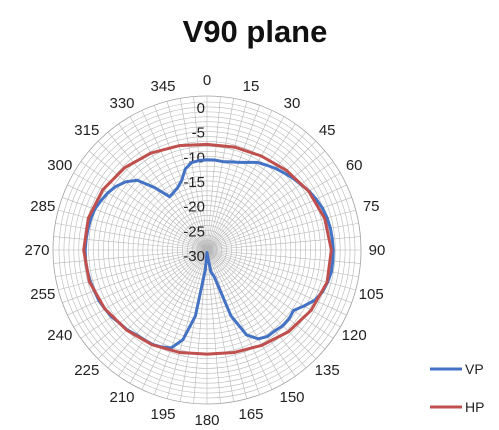 This screenshot has height=430, width=499. Describe the element at coordinates (86, 370) in the screenshot. I see `angle-tick-label: 225` at that location.